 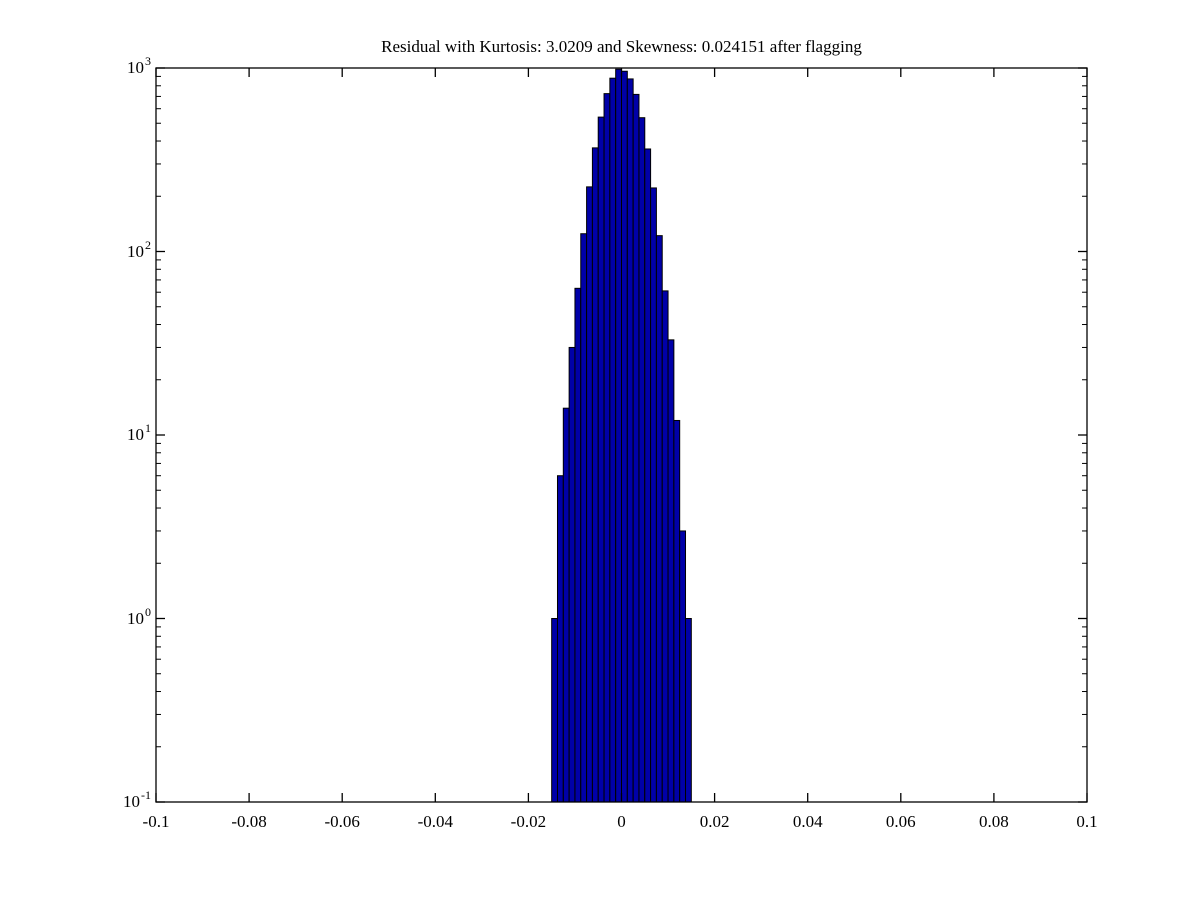 What do you see at coordinates (156, 821) in the screenshot?
I see `x-tick-label: -0.1` at bounding box center [156, 821].